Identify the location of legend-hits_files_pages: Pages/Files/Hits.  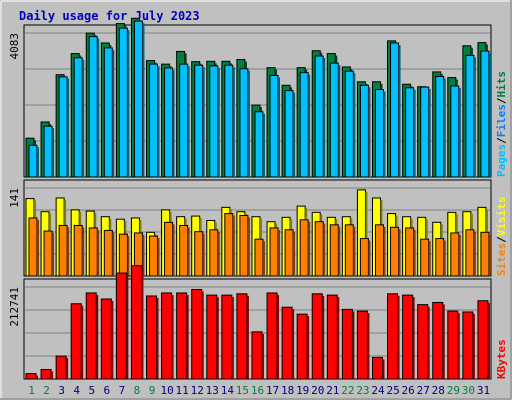
(501, 124).